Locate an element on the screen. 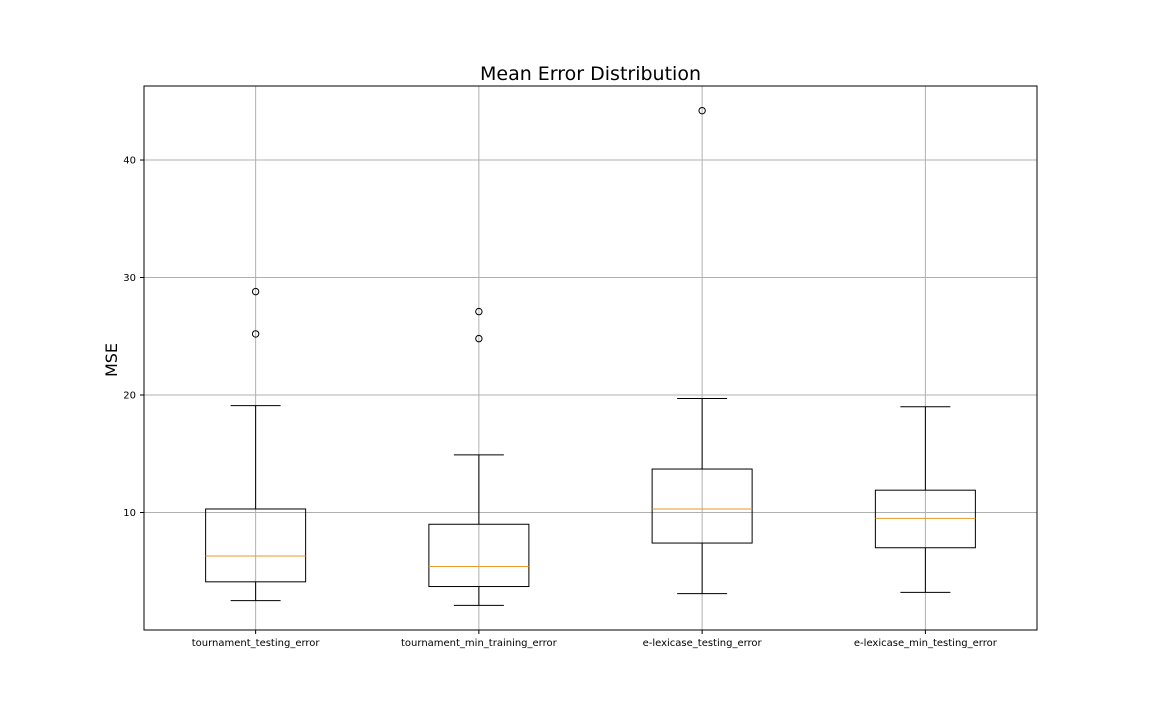  x-tick-label: e-lexicase_testing_error is located at coordinates (703, 643).